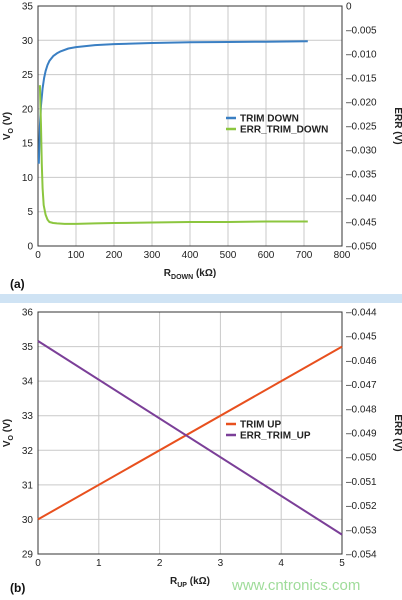  What do you see at coordinates (361, 313) in the screenshot?
I see `y-right-tick-label: –0.044` at bounding box center [361, 313].